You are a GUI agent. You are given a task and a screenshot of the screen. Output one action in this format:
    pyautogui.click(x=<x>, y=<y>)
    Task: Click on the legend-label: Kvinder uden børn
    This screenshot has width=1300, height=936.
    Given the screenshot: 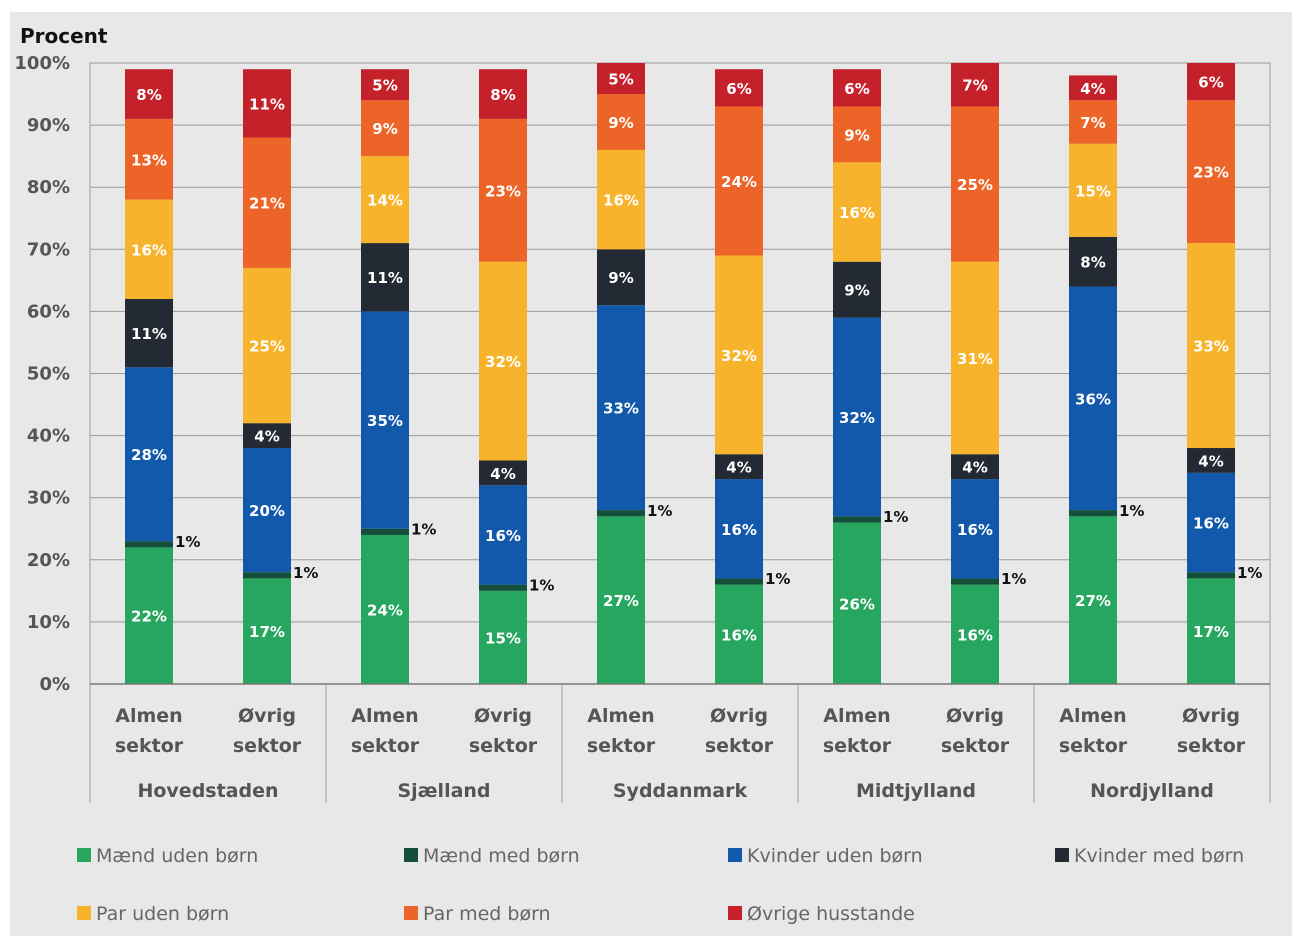 What is the action you would take?
    pyautogui.click(x=835, y=856)
    